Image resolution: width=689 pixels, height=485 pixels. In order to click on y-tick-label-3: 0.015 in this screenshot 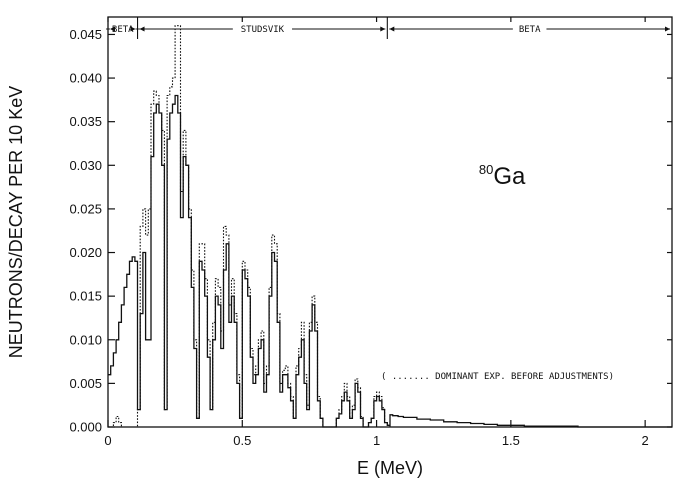, I will do `click(85, 296)`.